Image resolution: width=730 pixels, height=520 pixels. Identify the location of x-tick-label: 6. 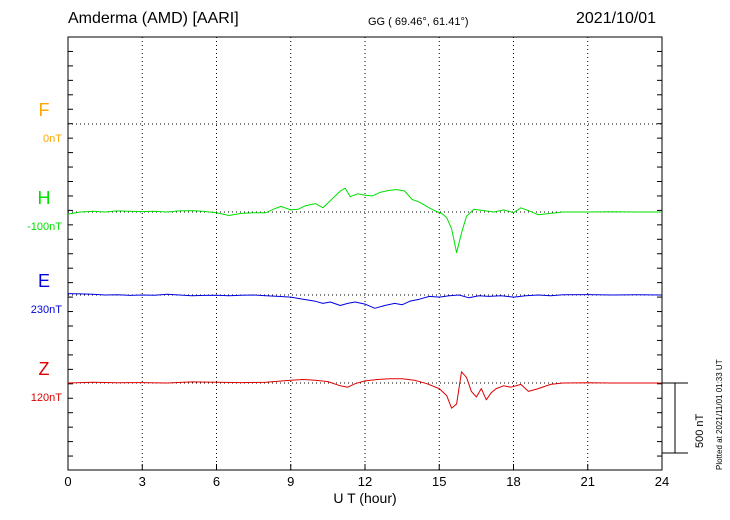
(216, 481).